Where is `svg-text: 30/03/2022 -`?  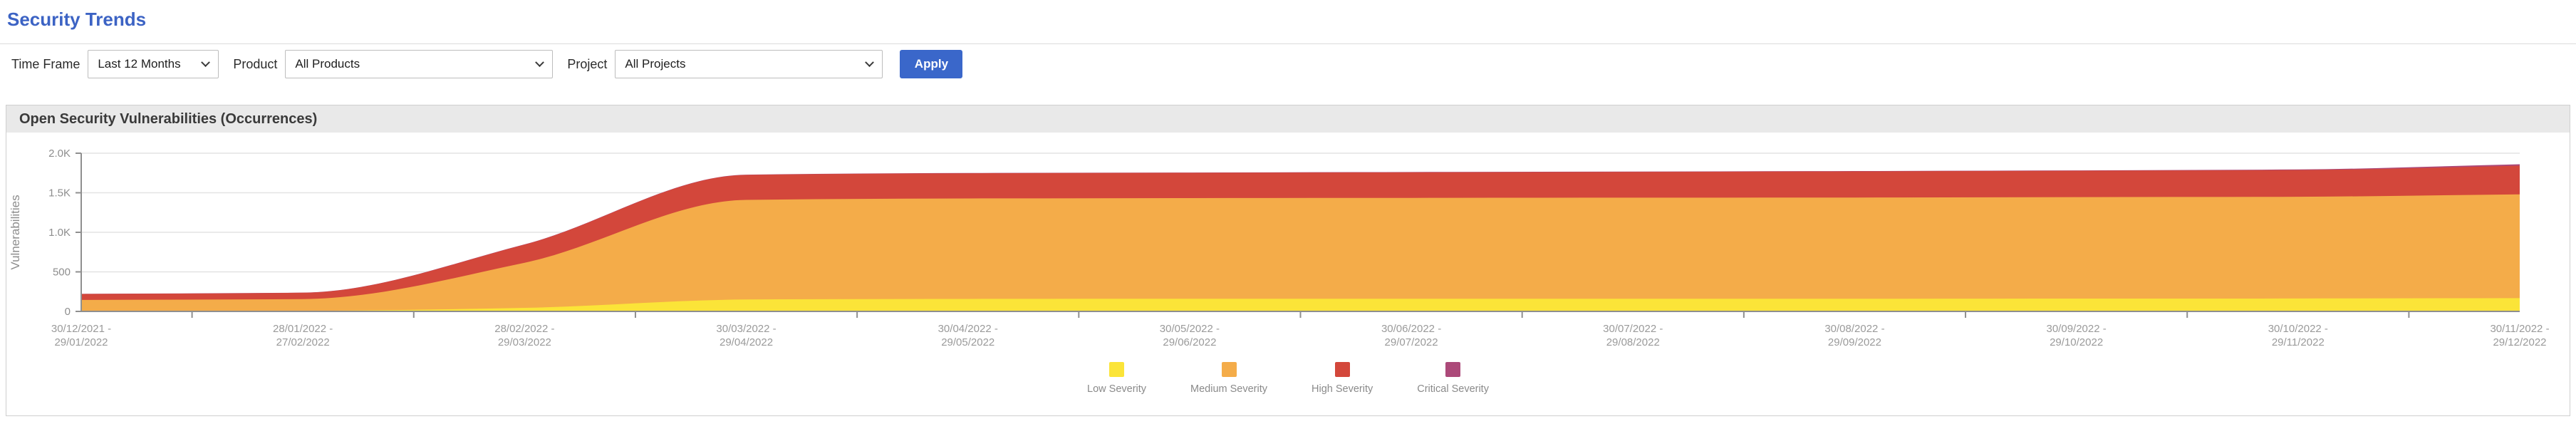 svg-text: 30/03/2022 - is located at coordinates (746, 329).